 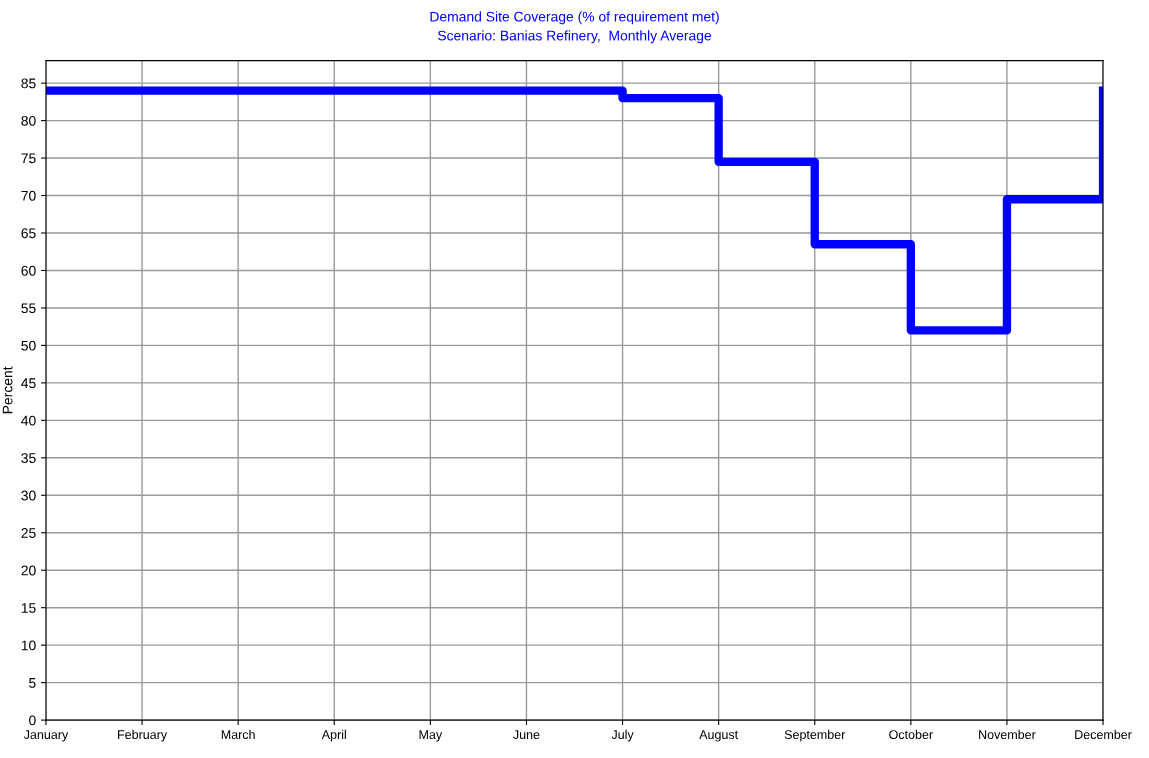 What do you see at coordinates (32, 720) in the screenshot?
I see `y-tick-label: 0` at bounding box center [32, 720].